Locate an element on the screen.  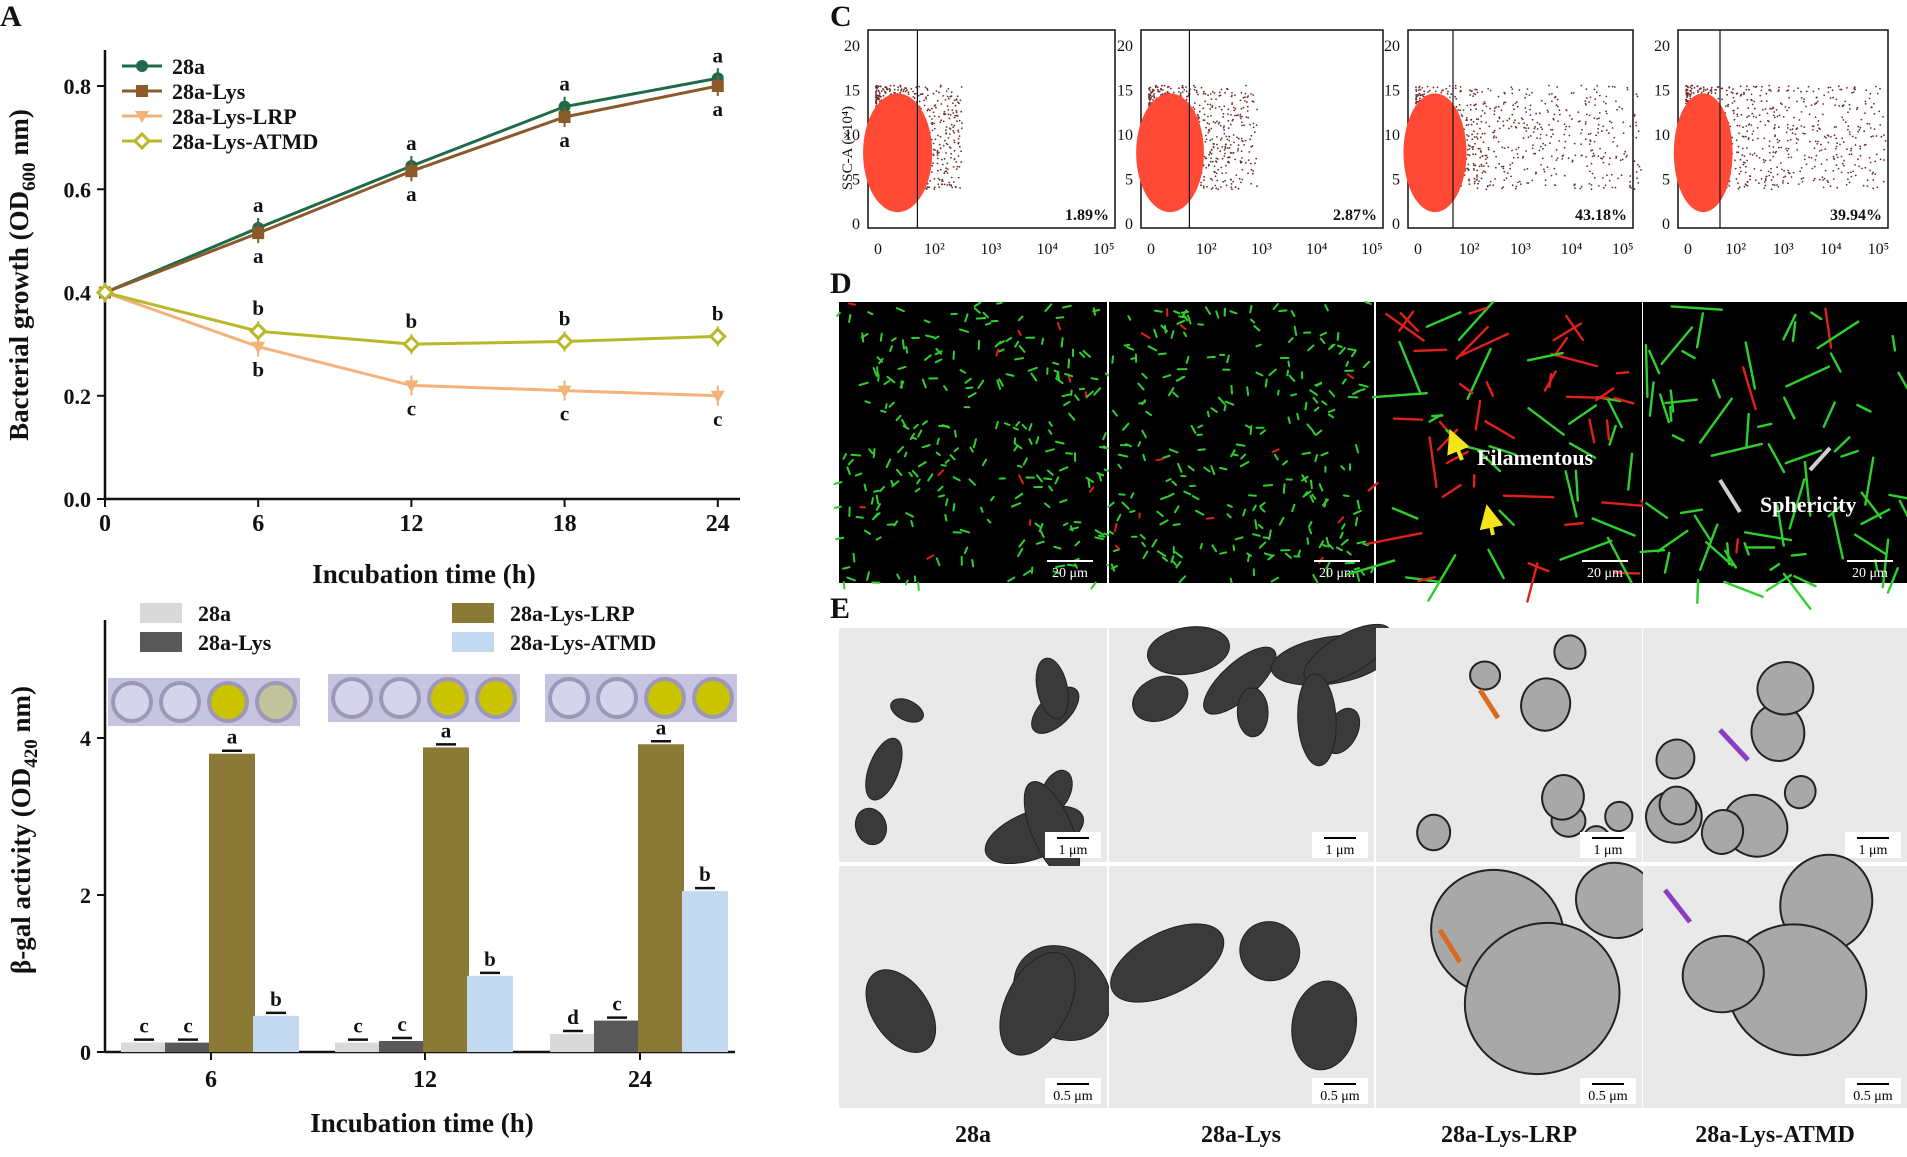
cell-profile is located at coordinates (1253, 712).